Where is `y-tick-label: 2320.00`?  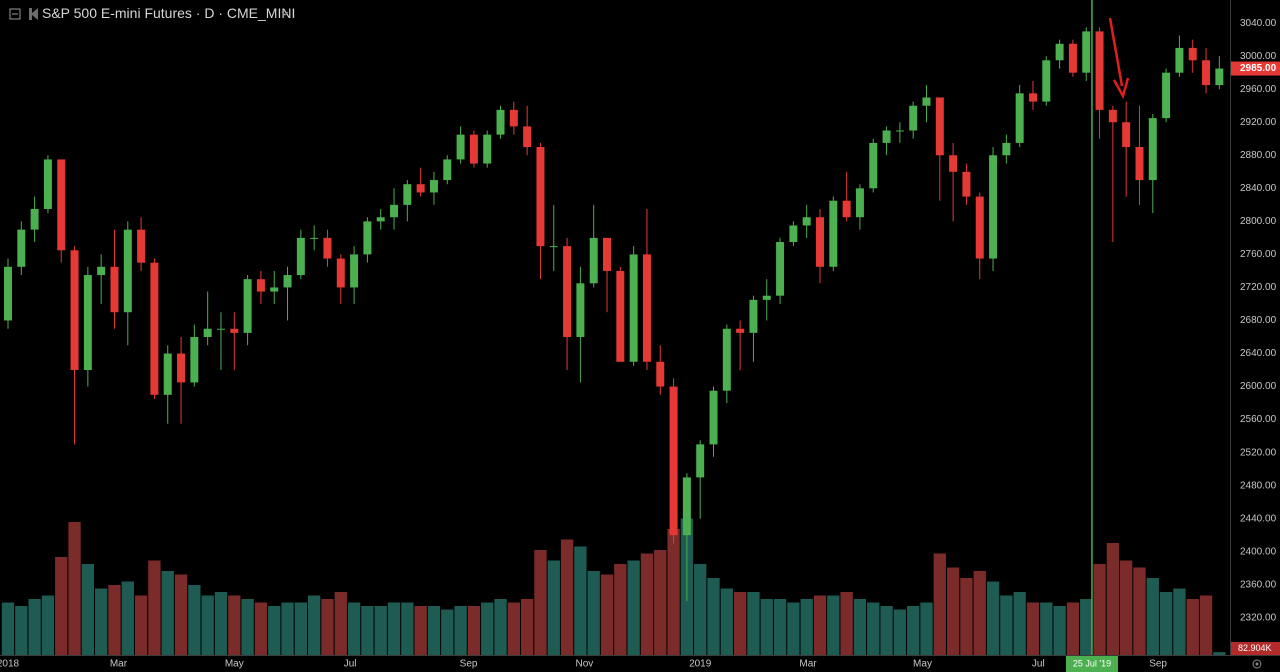
y-tick-label: 2320.00 is located at coordinates (1258, 617).